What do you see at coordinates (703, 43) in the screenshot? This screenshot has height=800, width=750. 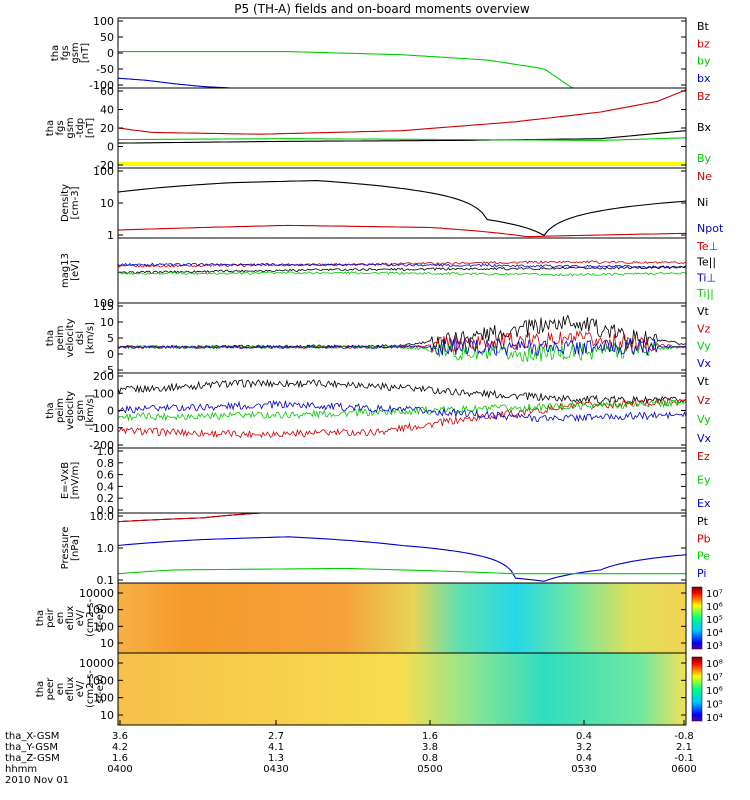 I see `legend-bz: bz` at bounding box center [703, 43].